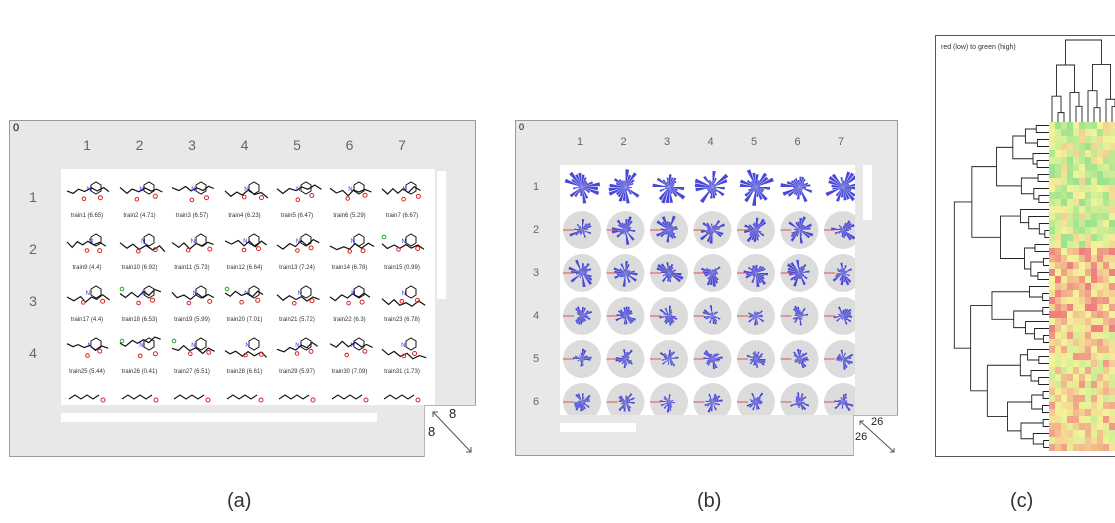 The width and height of the screenshot is (1115, 523). Describe the element at coordinates (33, 301) in the screenshot. I see `row-header: 3` at that location.